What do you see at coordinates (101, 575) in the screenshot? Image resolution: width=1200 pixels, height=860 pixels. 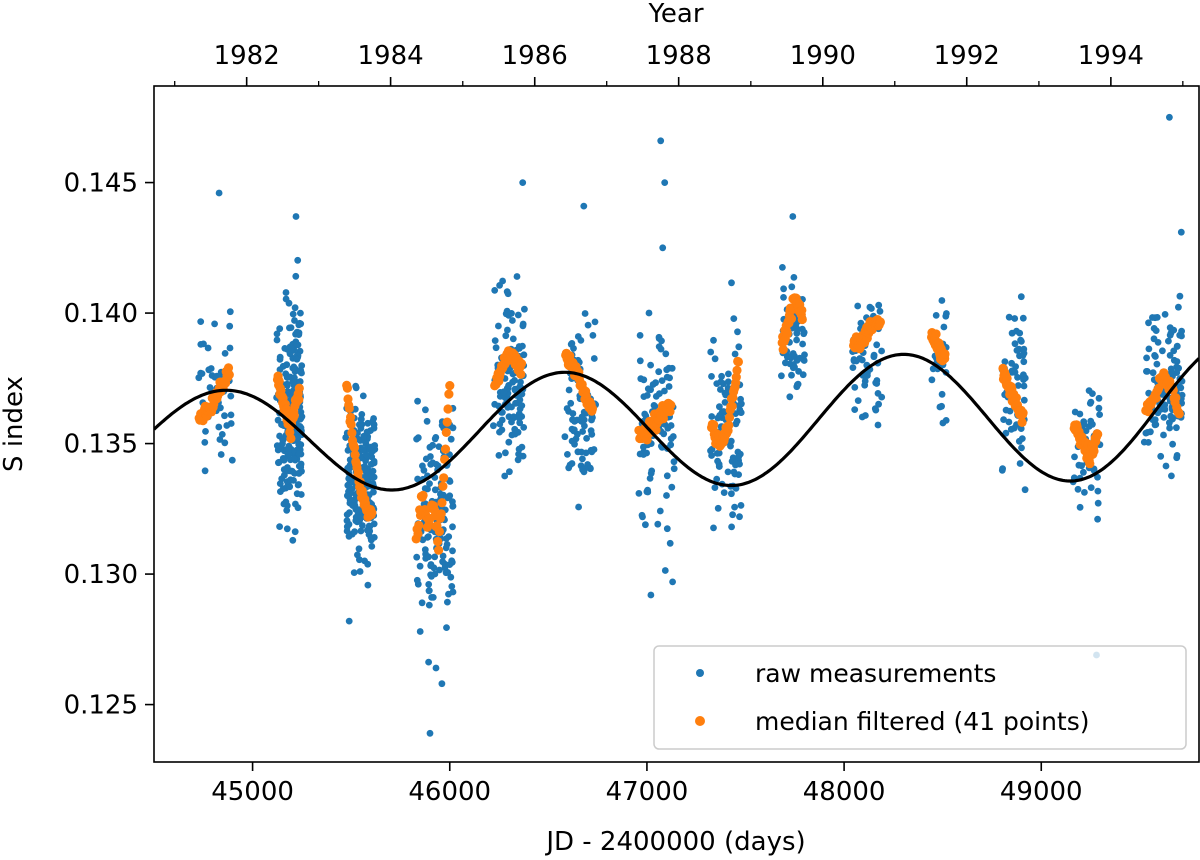 I see `y-tick-label: 0.130` at bounding box center [101, 575].